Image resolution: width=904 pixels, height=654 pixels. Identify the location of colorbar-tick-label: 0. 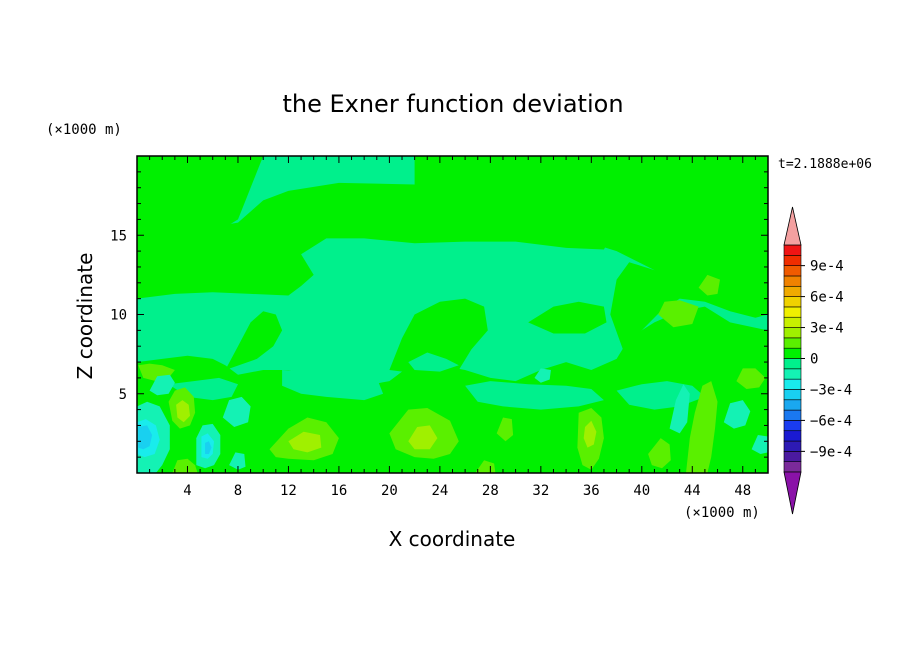
(814, 360).